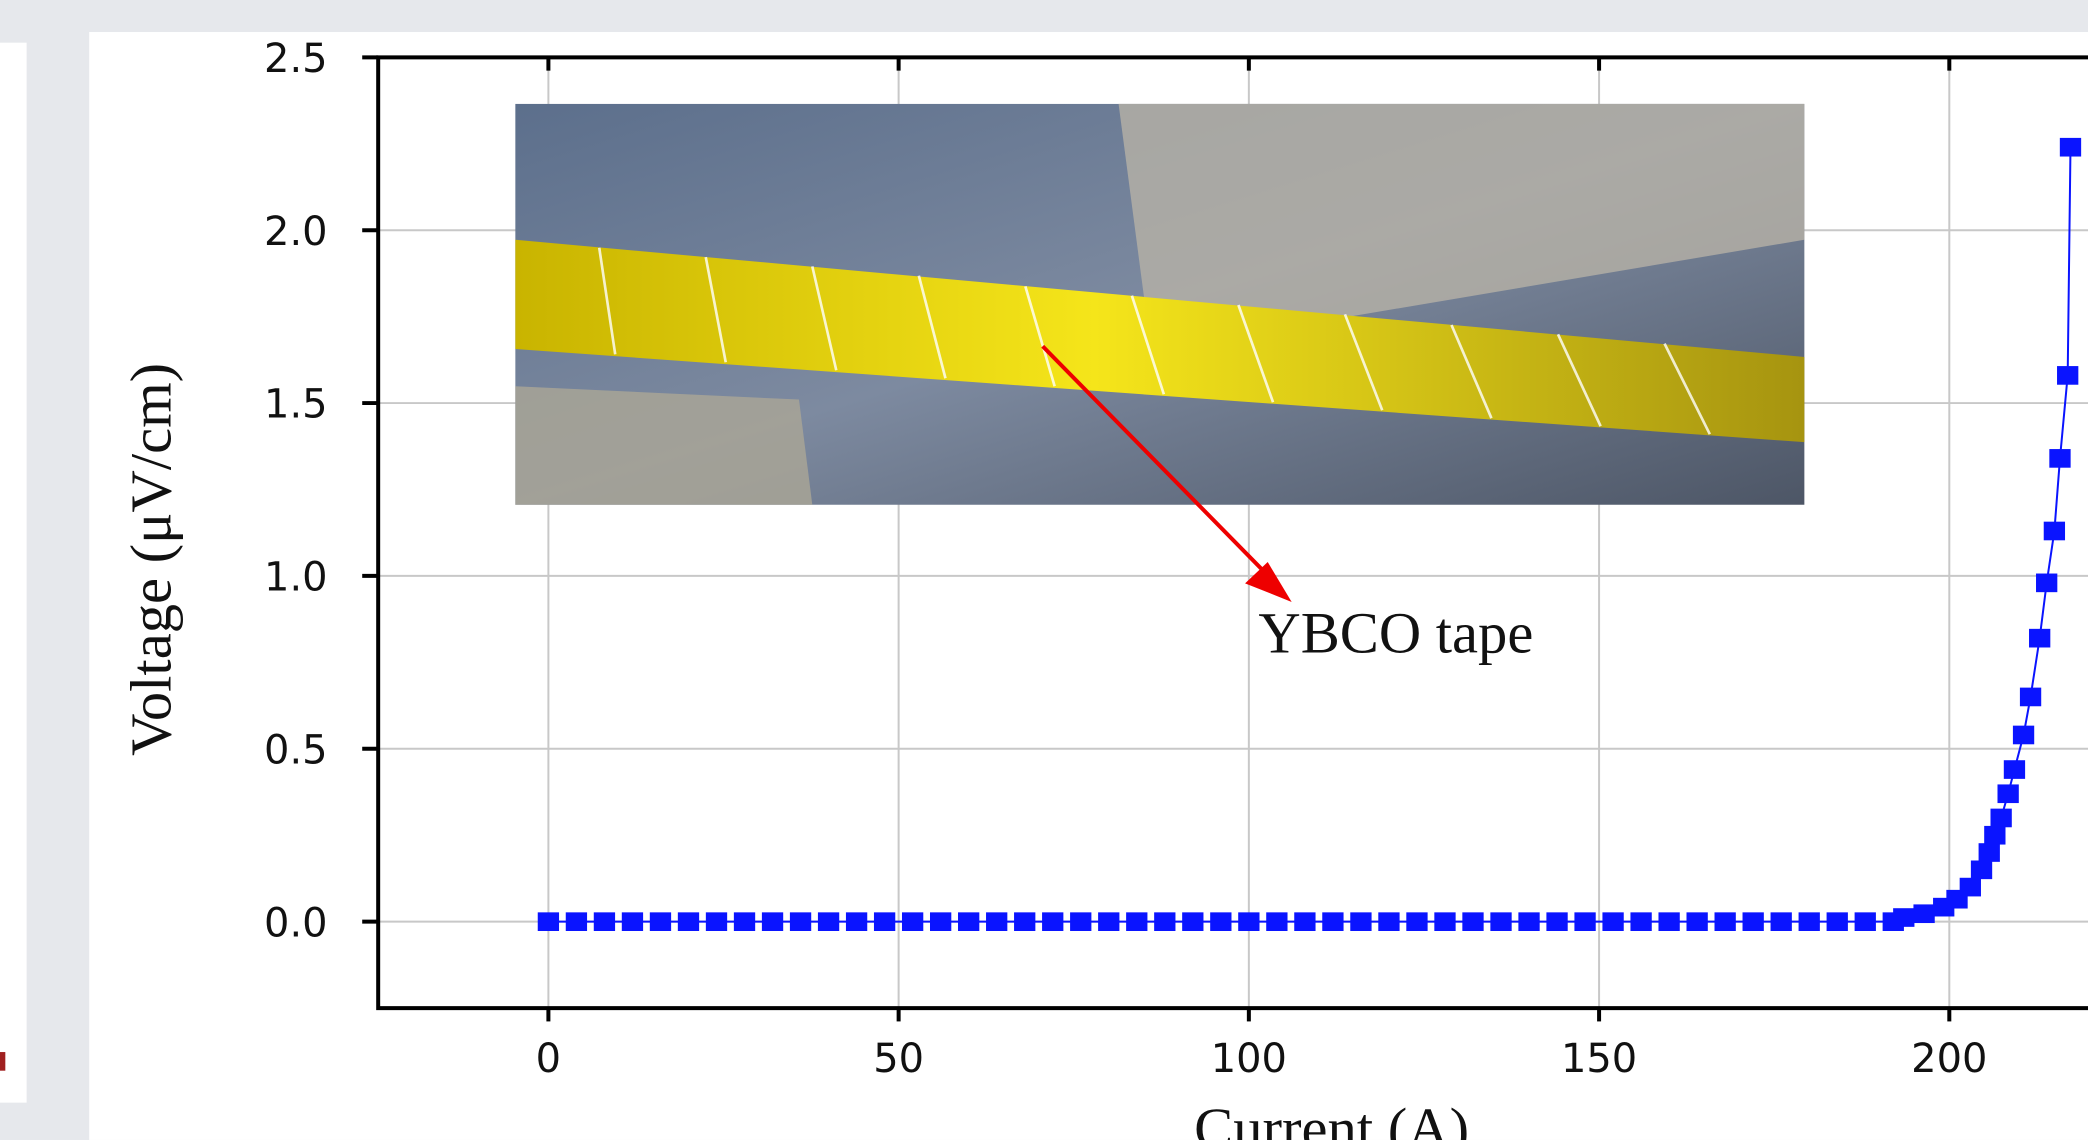 Image resolution: width=2088 pixels, height=1140 pixels. Describe the element at coordinates (1249, 1059) in the screenshot. I see `x-tick-label: 100` at that location.